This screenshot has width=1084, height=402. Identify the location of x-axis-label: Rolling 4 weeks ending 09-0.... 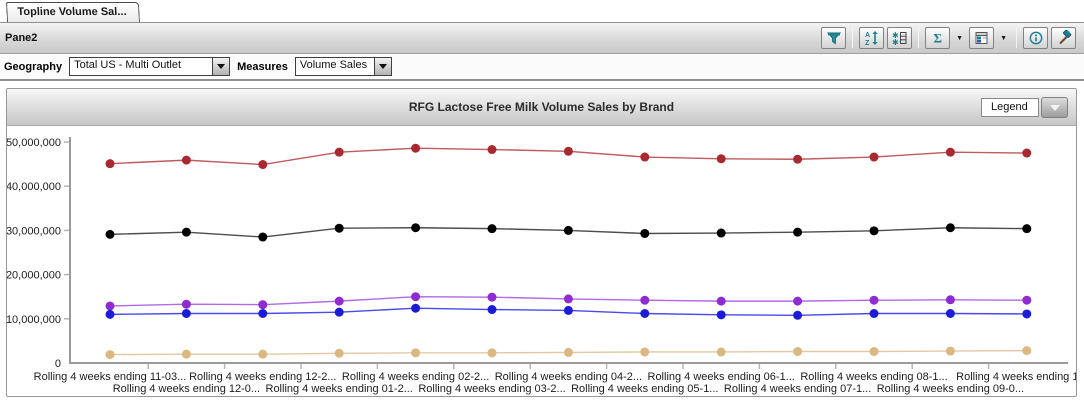
(950, 389).